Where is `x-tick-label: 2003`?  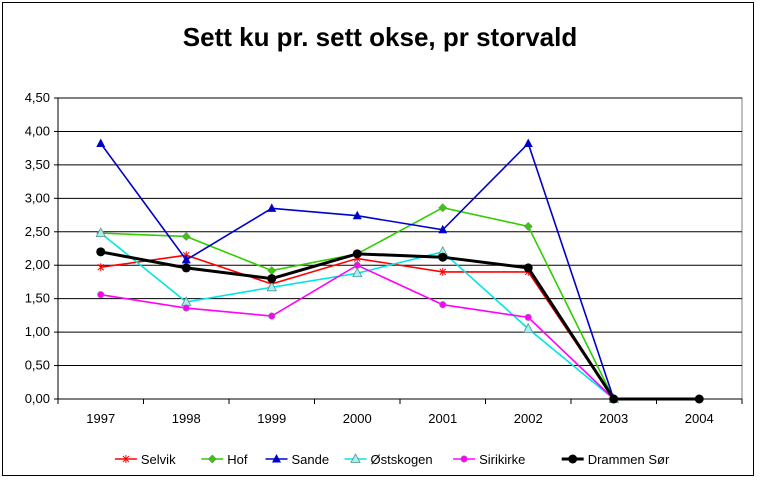 x-tick-label: 2003 is located at coordinates (613, 418).